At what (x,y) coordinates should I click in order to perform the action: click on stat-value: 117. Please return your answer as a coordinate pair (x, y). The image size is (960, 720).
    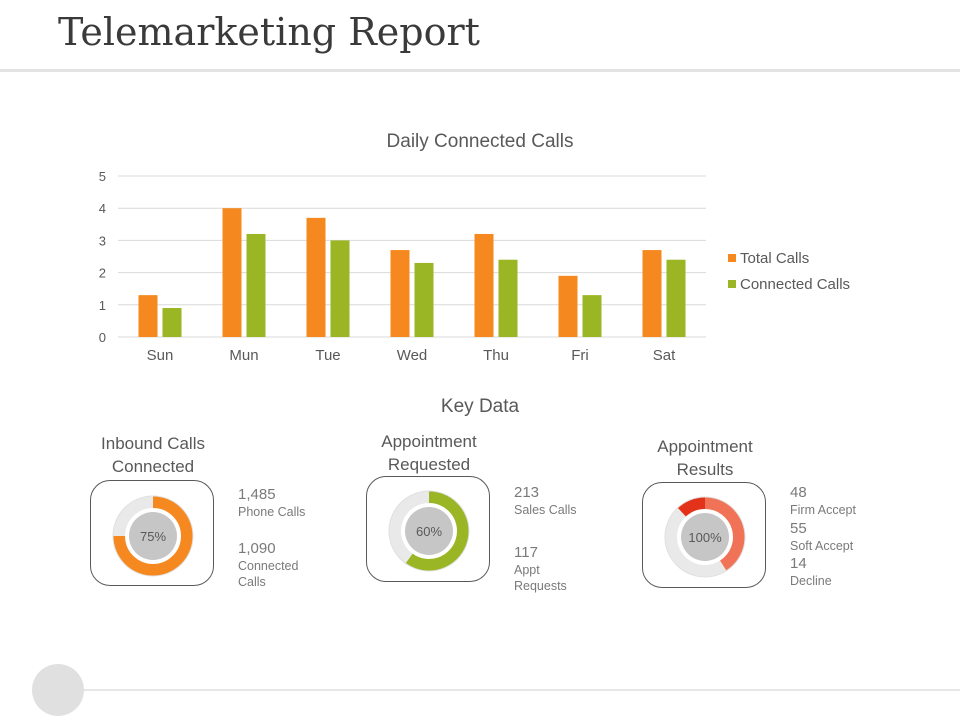
    Looking at the image, I should click on (526, 552).